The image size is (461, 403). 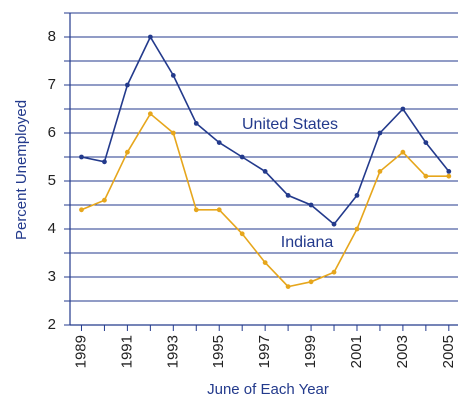 I want to click on series-label: United States, so click(x=290, y=124).